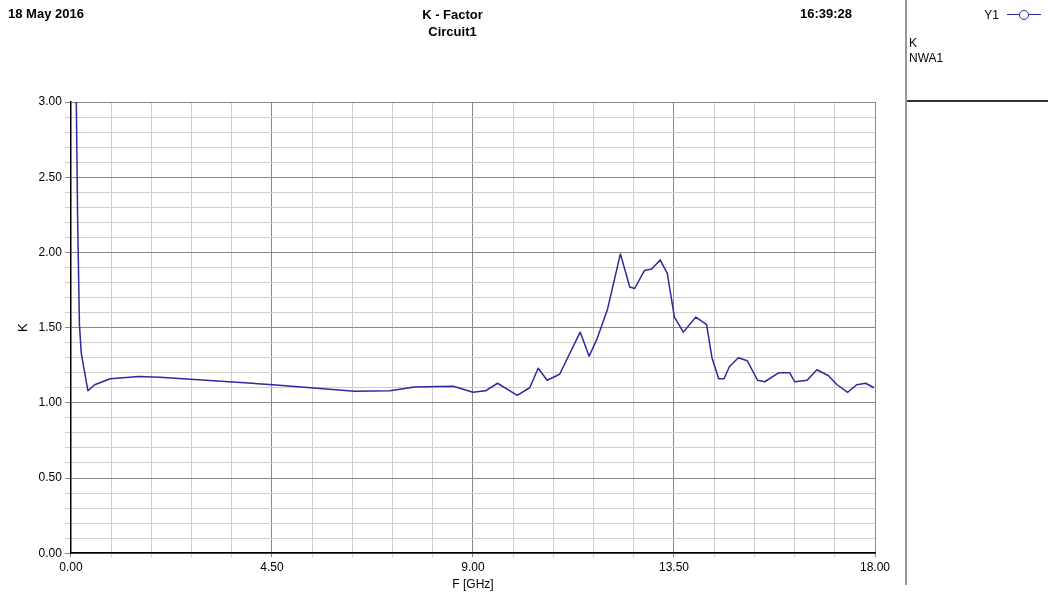 The image size is (1048, 596). Describe the element at coordinates (272, 566) in the screenshot. I see `x-tick-label: 4.50` at that location.